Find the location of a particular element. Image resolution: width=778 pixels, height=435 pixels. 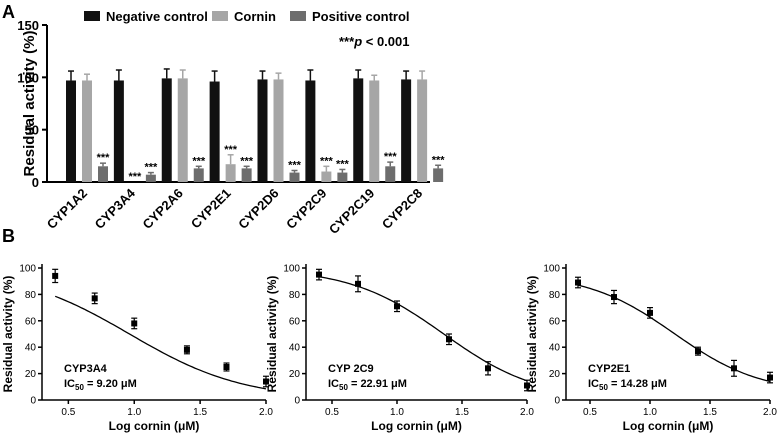

ic50-value: = 9.20 μM is located at coordinates (110, 384).